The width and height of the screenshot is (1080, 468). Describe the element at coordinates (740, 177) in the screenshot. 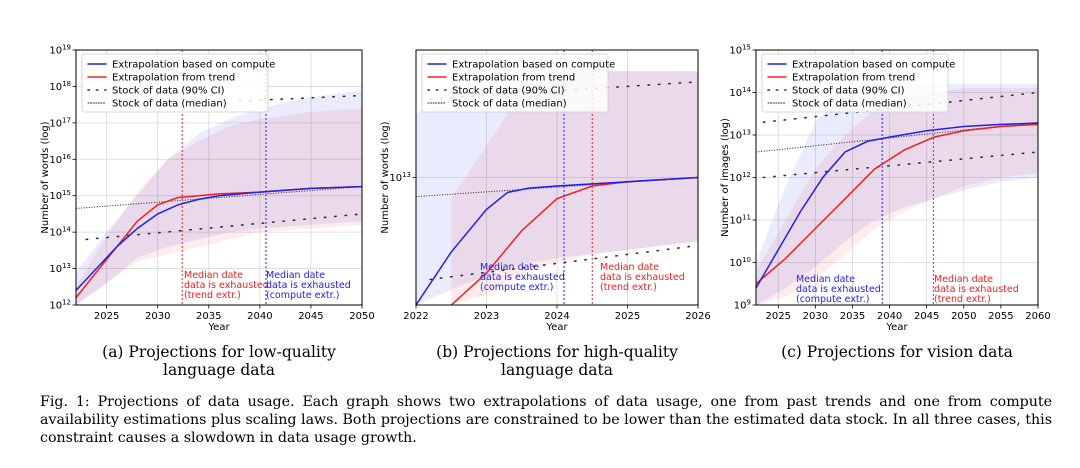

I see `y-tick-label: 1012` at that location.